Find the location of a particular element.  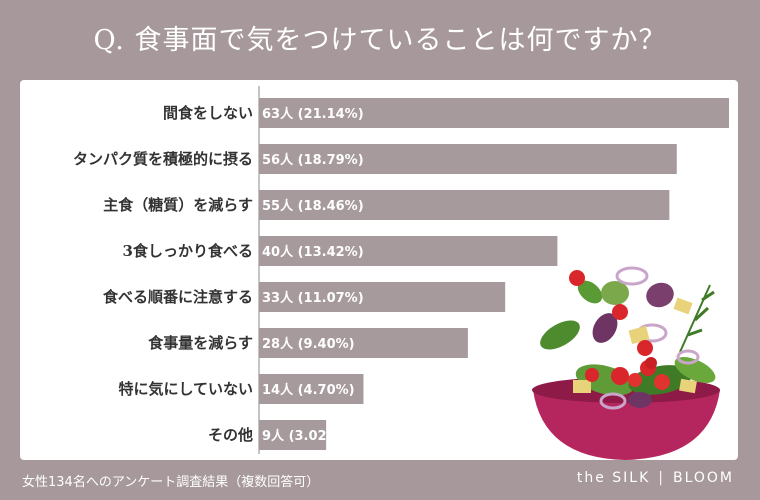

category-label-6: 特に気にしていない is located at coordinates (185, 389).